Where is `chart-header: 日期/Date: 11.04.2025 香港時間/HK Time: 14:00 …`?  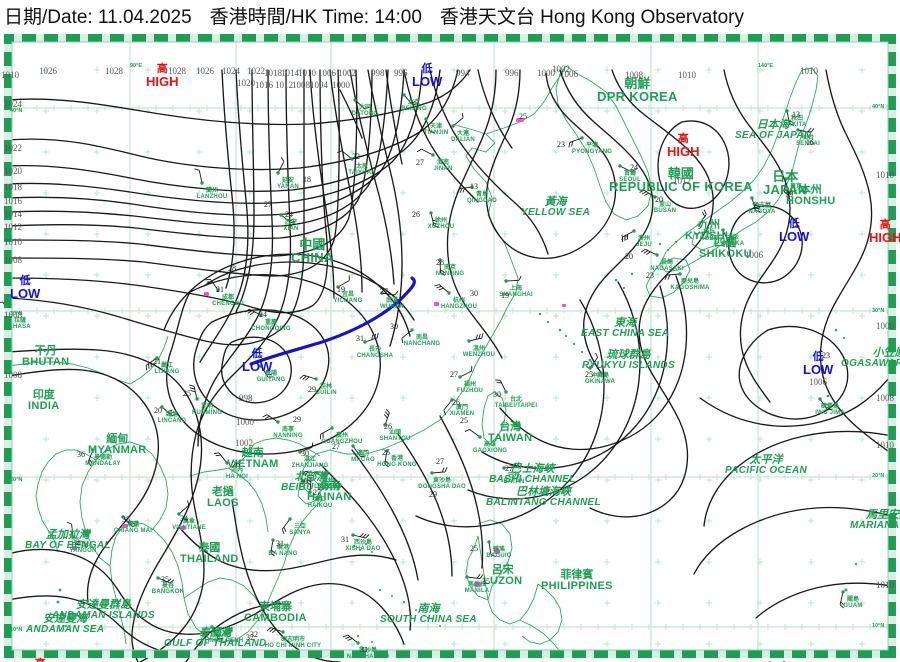
chart-header: 日期/Date: 11.04.2025 香港時間/HK Time: 14:00 … is located at coordinates (450, 15).